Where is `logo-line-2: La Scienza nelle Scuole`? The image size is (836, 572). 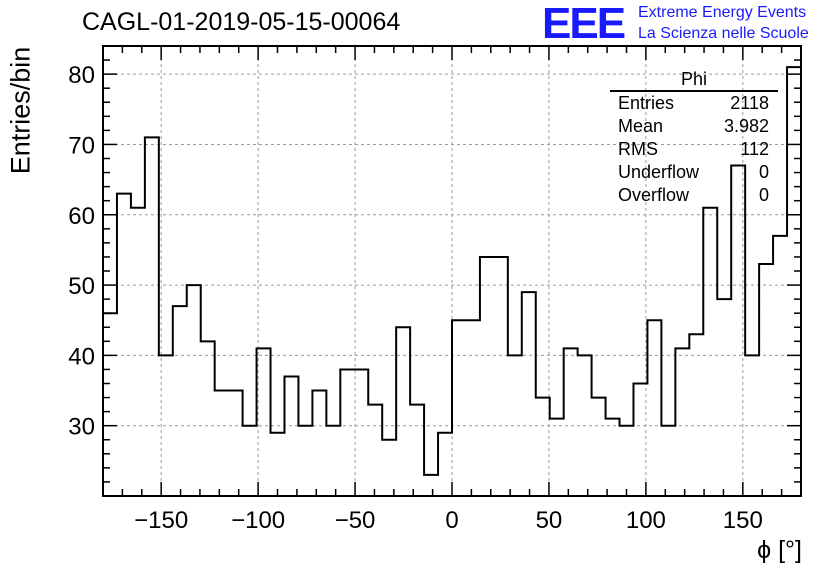
logo-line-2: La Scienza nelle Scuole is located at coordinates (723, 33).